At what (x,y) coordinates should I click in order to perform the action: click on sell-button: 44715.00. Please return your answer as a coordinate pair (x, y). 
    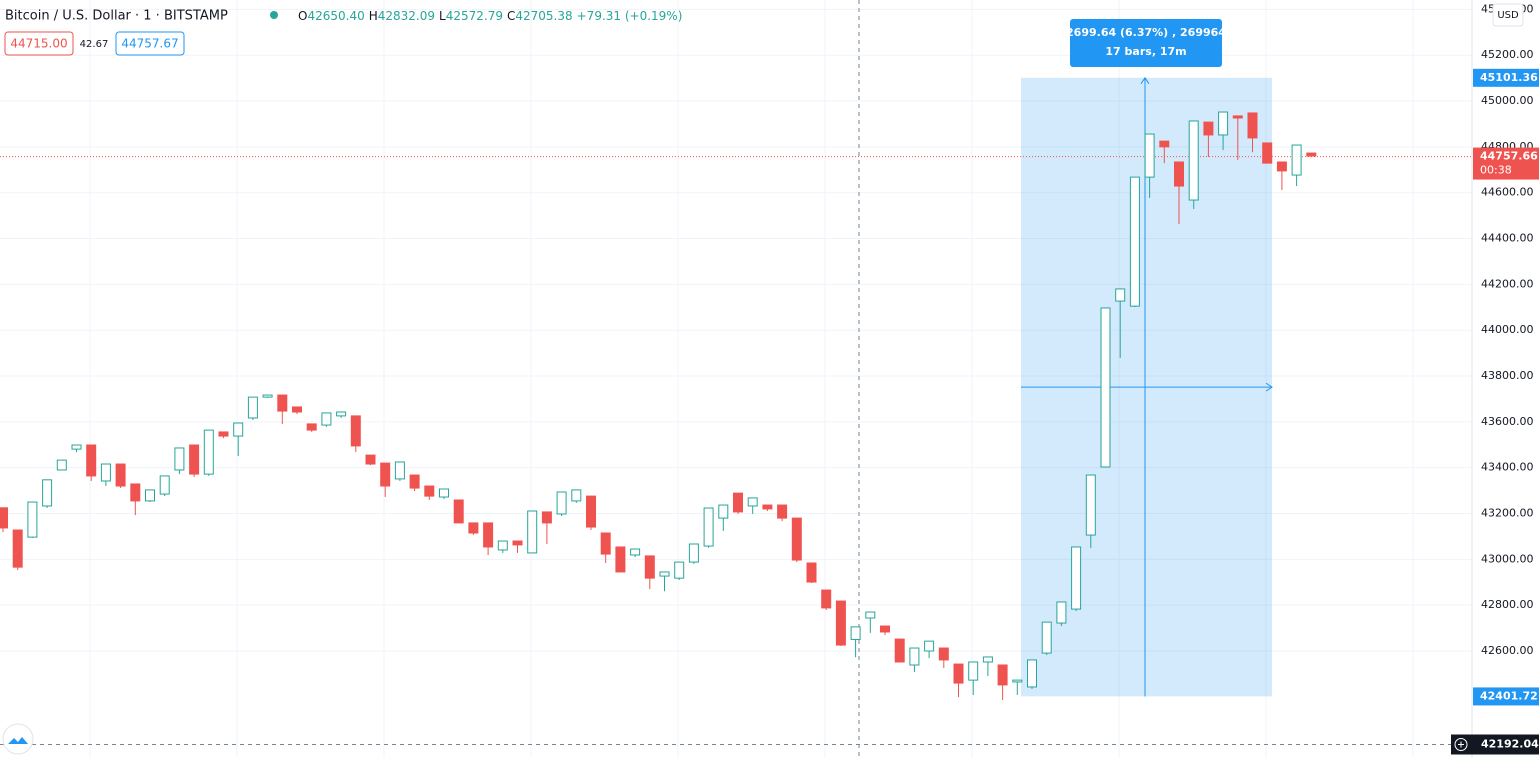
    Looking at the image, I should click on (39, 43).